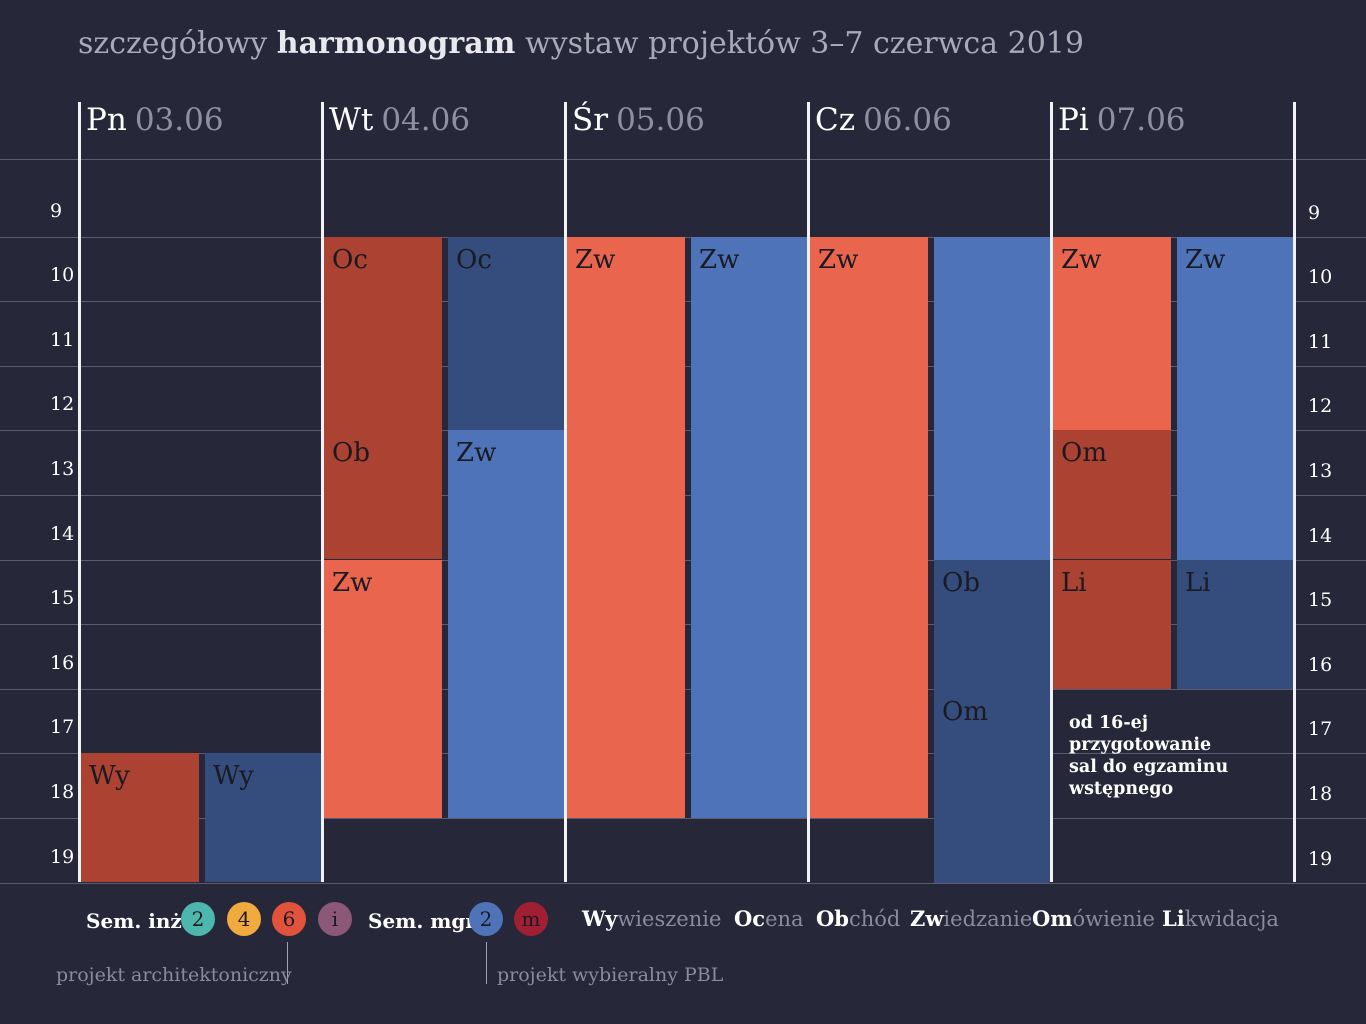 This screenshot has height=1024, width=1366. I want to click on legend-sub-right: projekt wybieralny PBL, so click(610, 975).